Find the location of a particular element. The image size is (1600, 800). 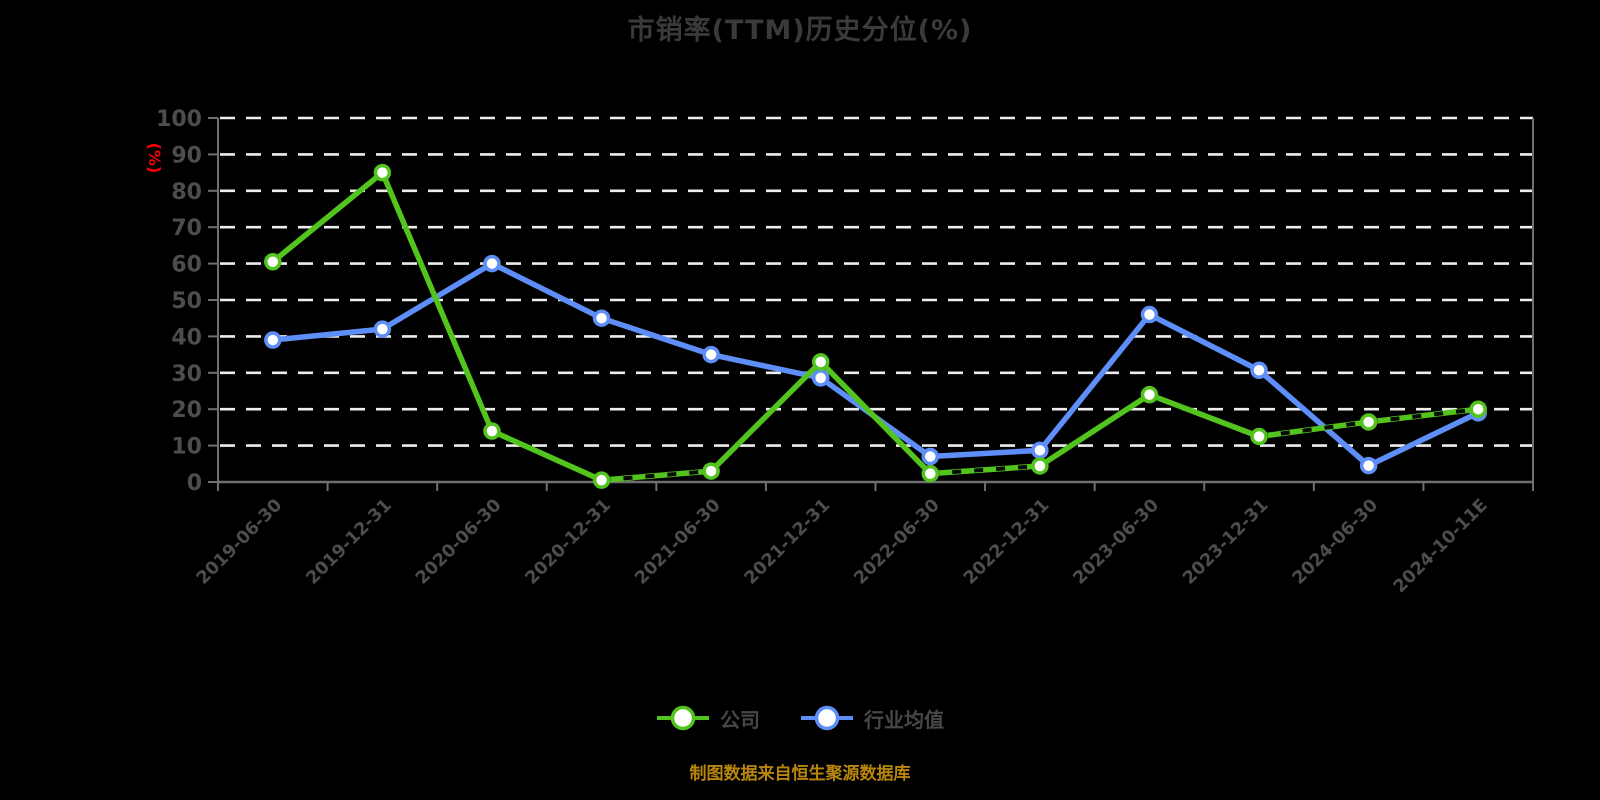

y-tick-label: 20 is located at coordinates (186, 410).